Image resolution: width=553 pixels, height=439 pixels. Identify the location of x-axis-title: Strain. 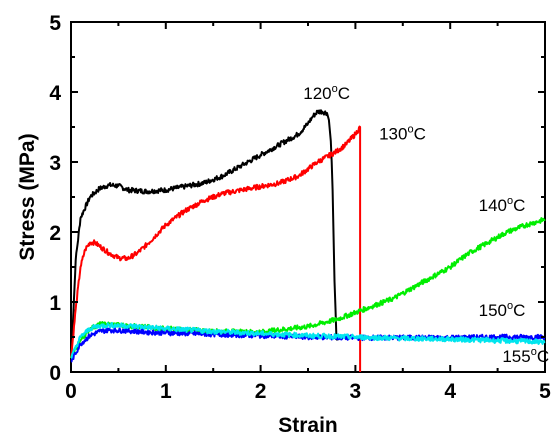
(308, 425).